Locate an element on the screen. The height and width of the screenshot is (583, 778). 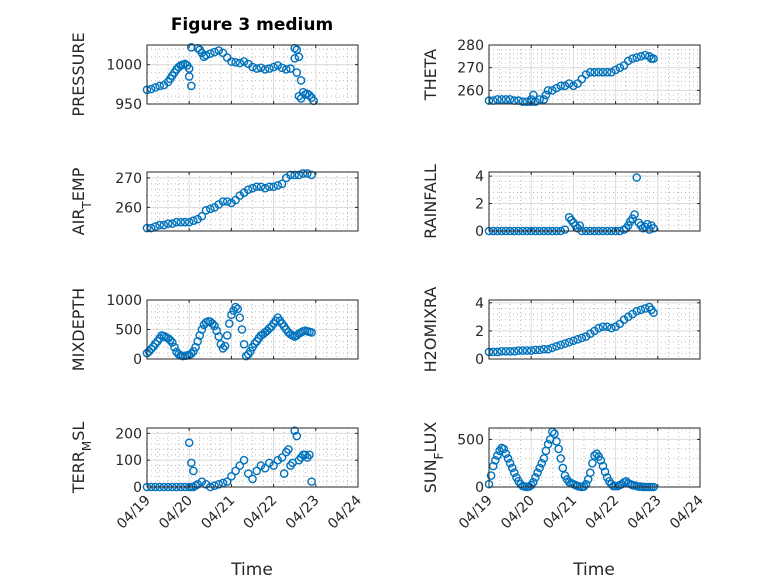
y-tick-label: 950 is located at coordinates (128, 105).